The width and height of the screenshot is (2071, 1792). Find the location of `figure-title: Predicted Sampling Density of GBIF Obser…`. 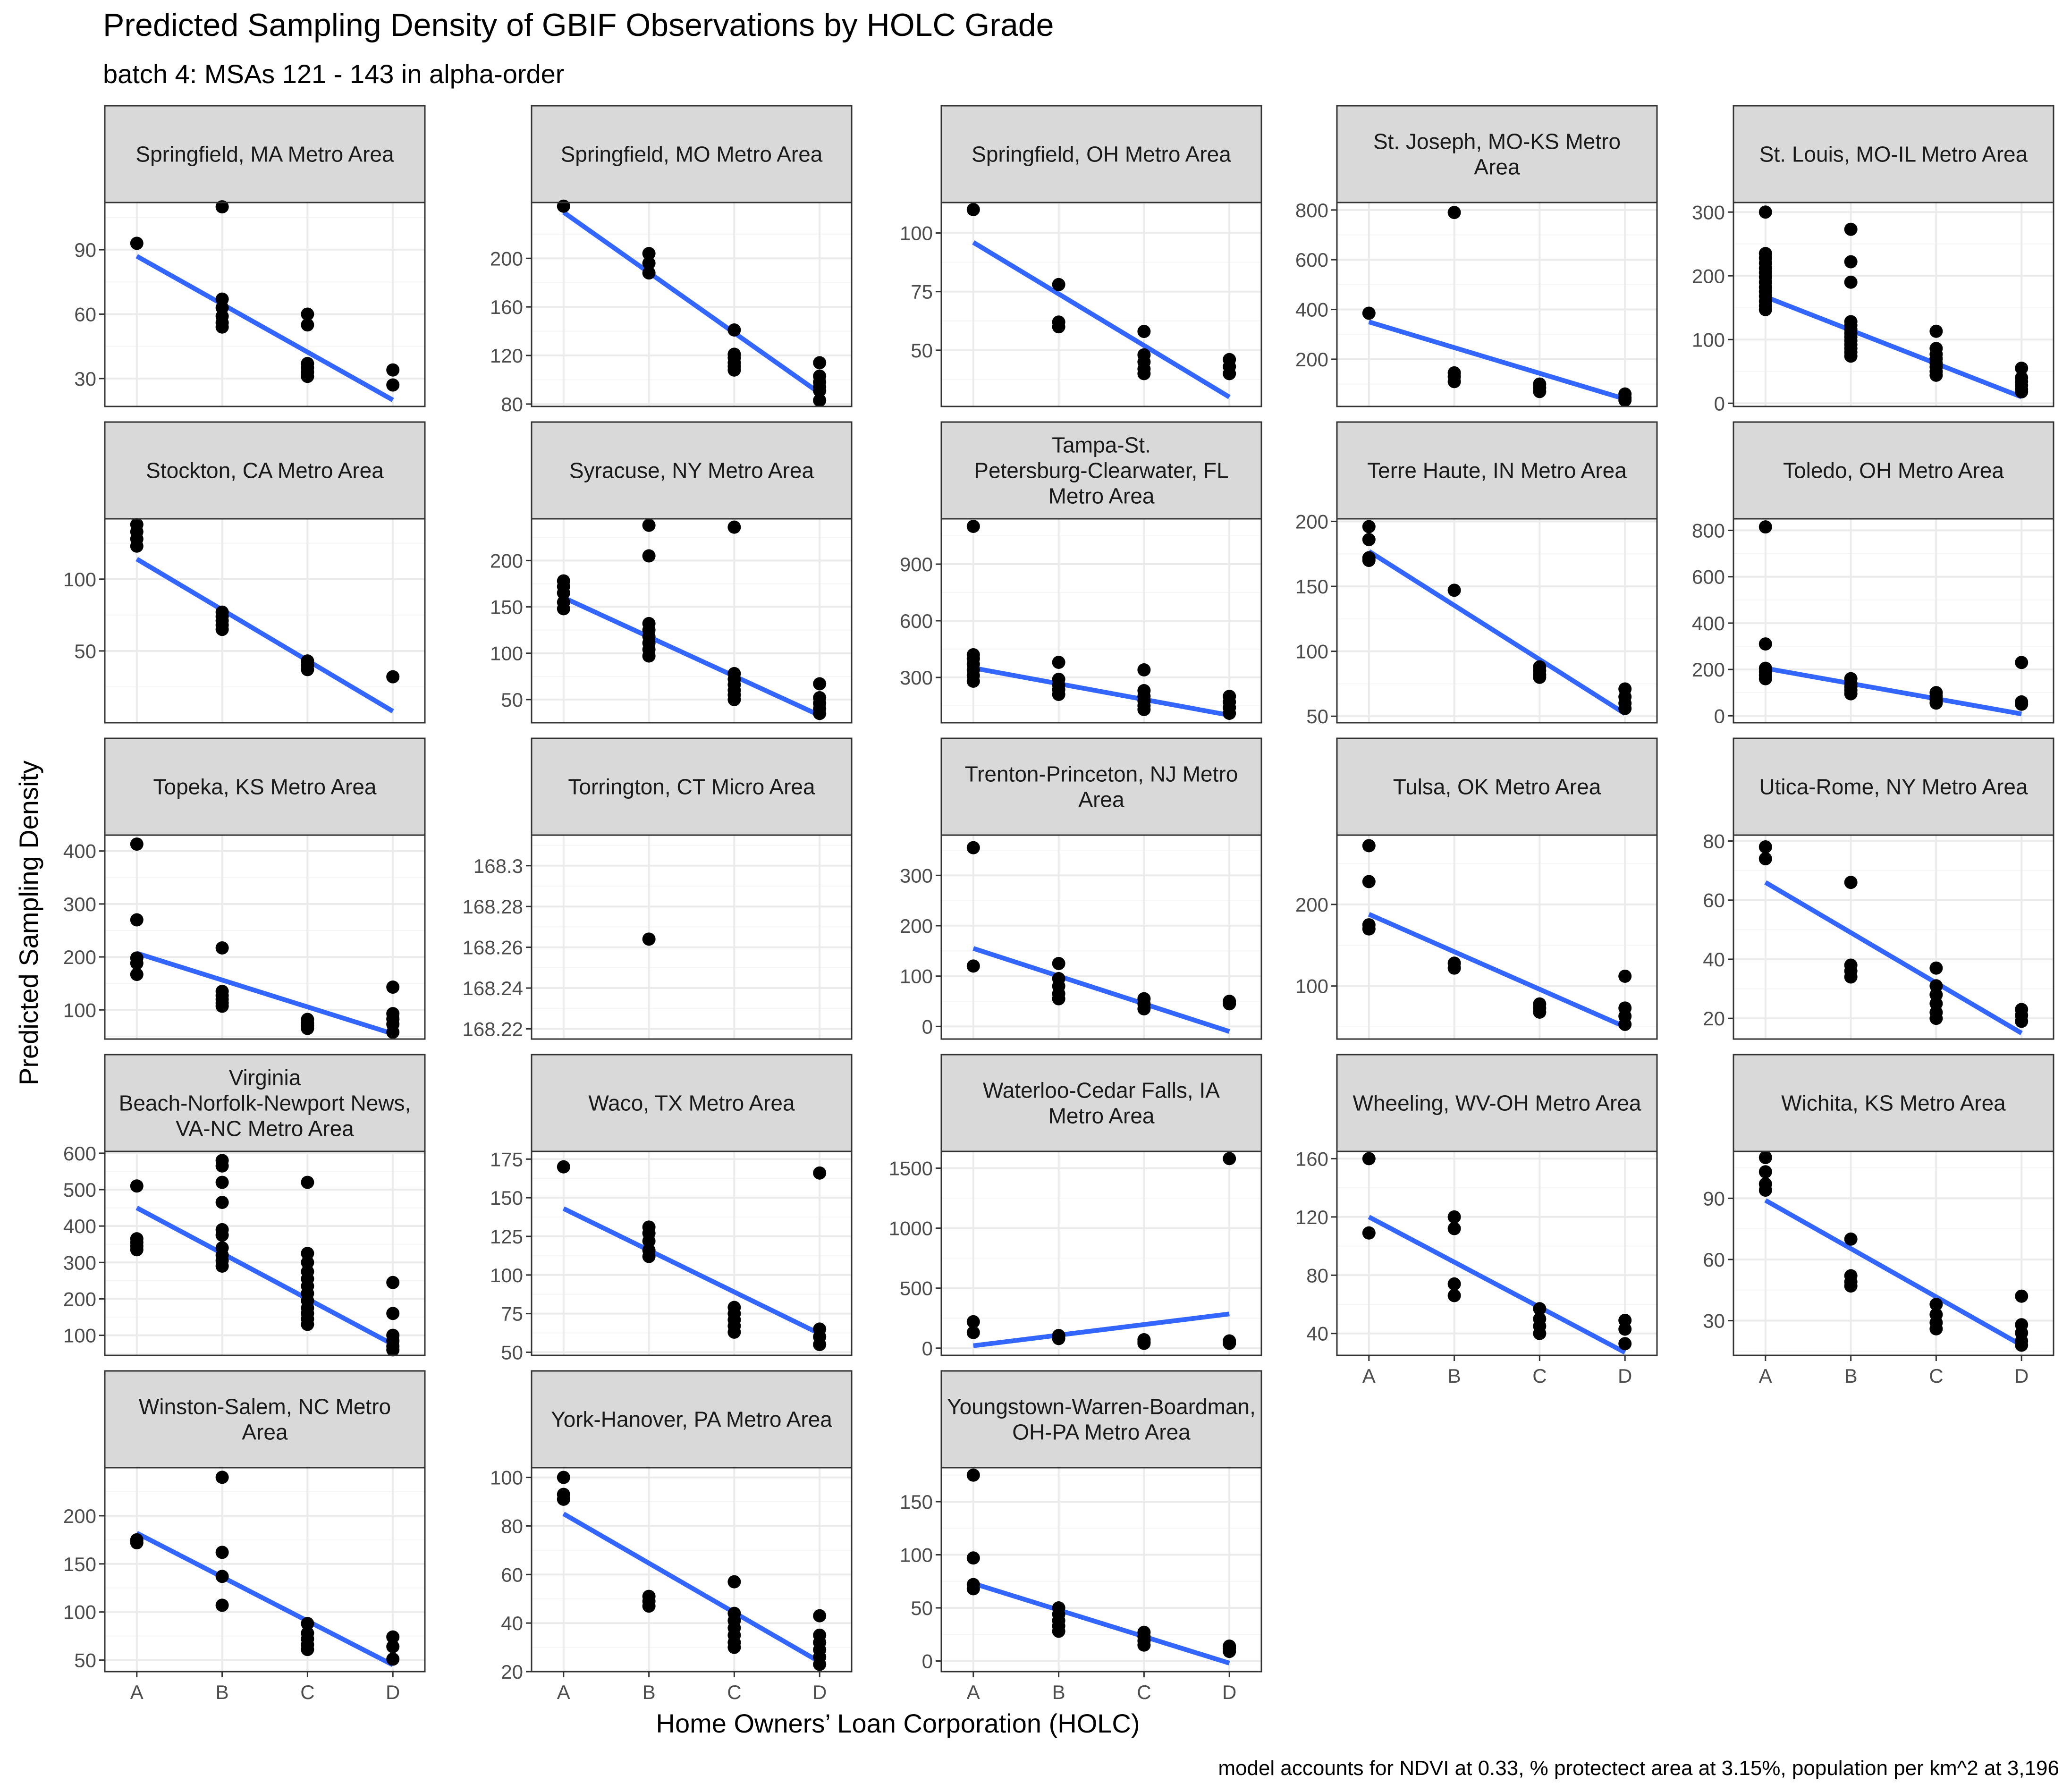

figure-title: Predicted Sampling Density of GBIF Obser… is located at coordinates (578, 25).